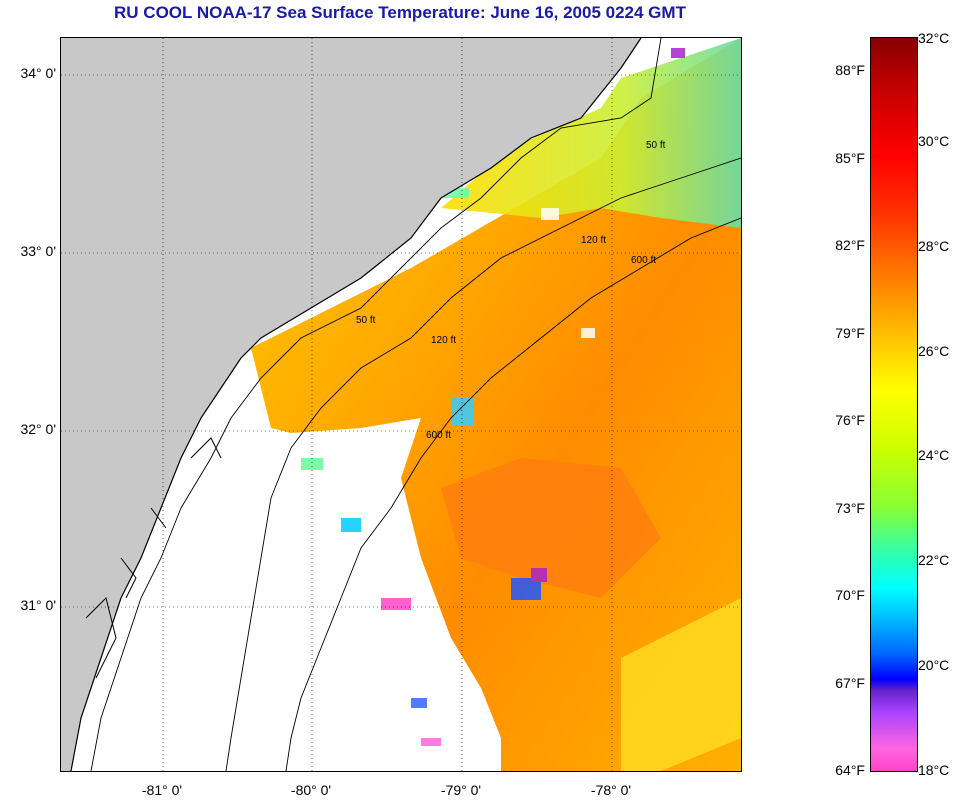 The image size is (968, 801). Describe the element at coordinates (850, 245) in the screenshot. I see `colorbar-f-label: 82°F` at that location.